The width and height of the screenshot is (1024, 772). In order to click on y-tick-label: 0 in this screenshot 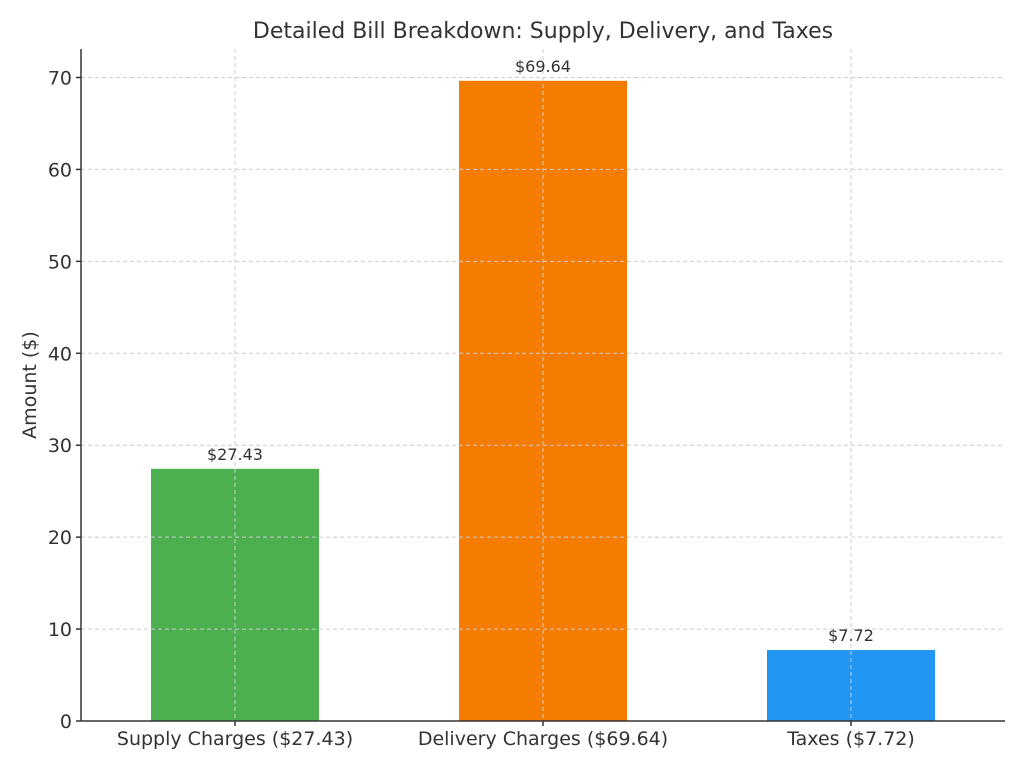, I will do `click(66, 722)`.